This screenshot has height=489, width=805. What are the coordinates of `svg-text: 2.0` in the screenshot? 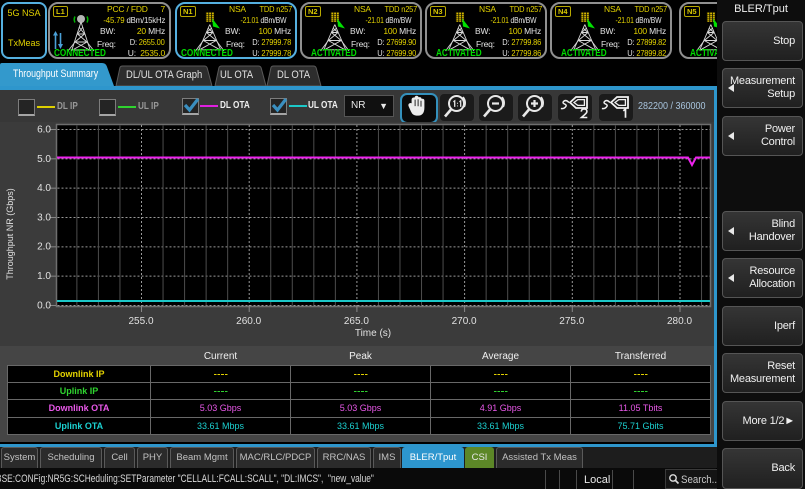 It's located at (44, 247).